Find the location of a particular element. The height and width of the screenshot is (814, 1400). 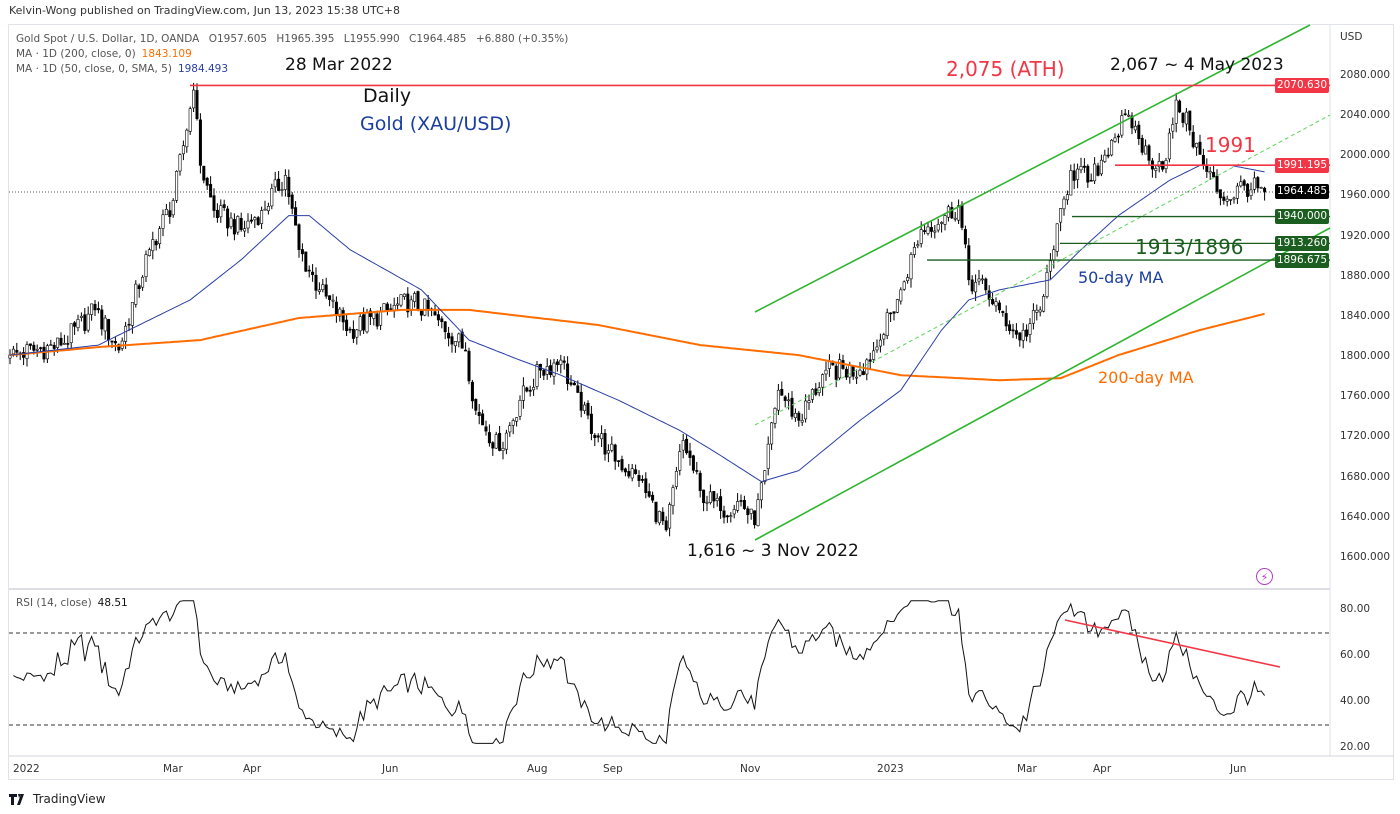

legend-high: H1965.395 is located at coordinates (305, 39).